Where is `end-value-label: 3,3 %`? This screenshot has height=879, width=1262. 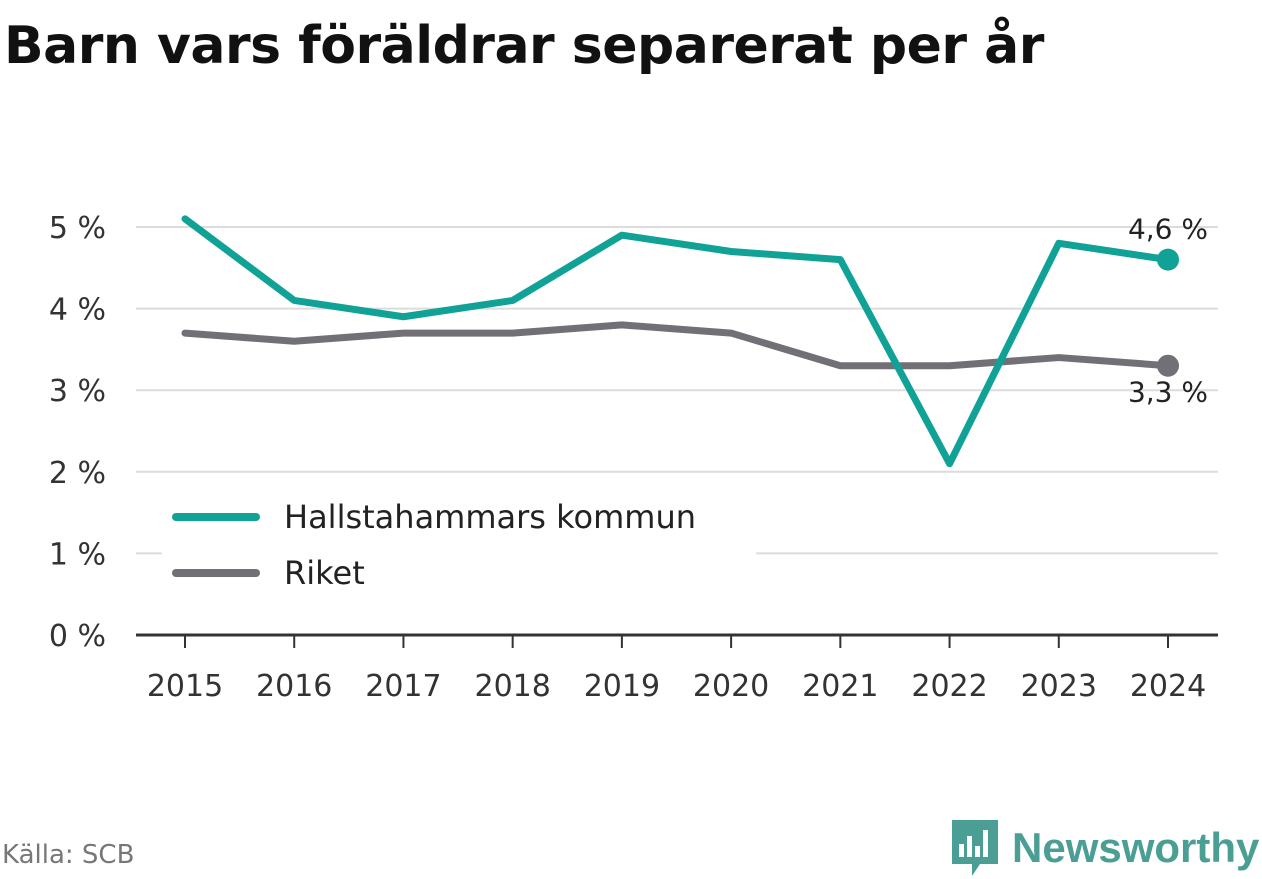
end-value-label: 3,3 % is located at coordinates (1168, 392).